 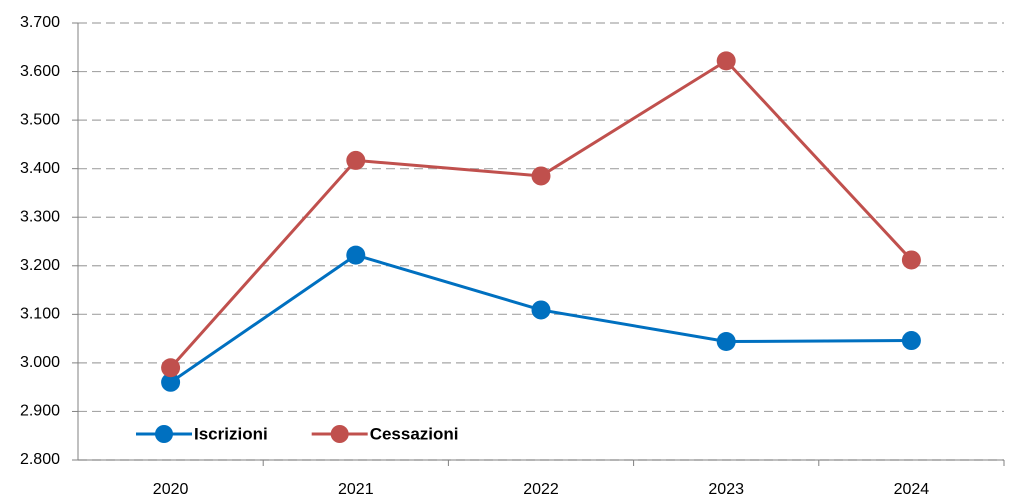 What do you see at coordinates (726, 489) in the screenshot?
I see `x-tick-label: 2023` at bounding box center [726, 489].